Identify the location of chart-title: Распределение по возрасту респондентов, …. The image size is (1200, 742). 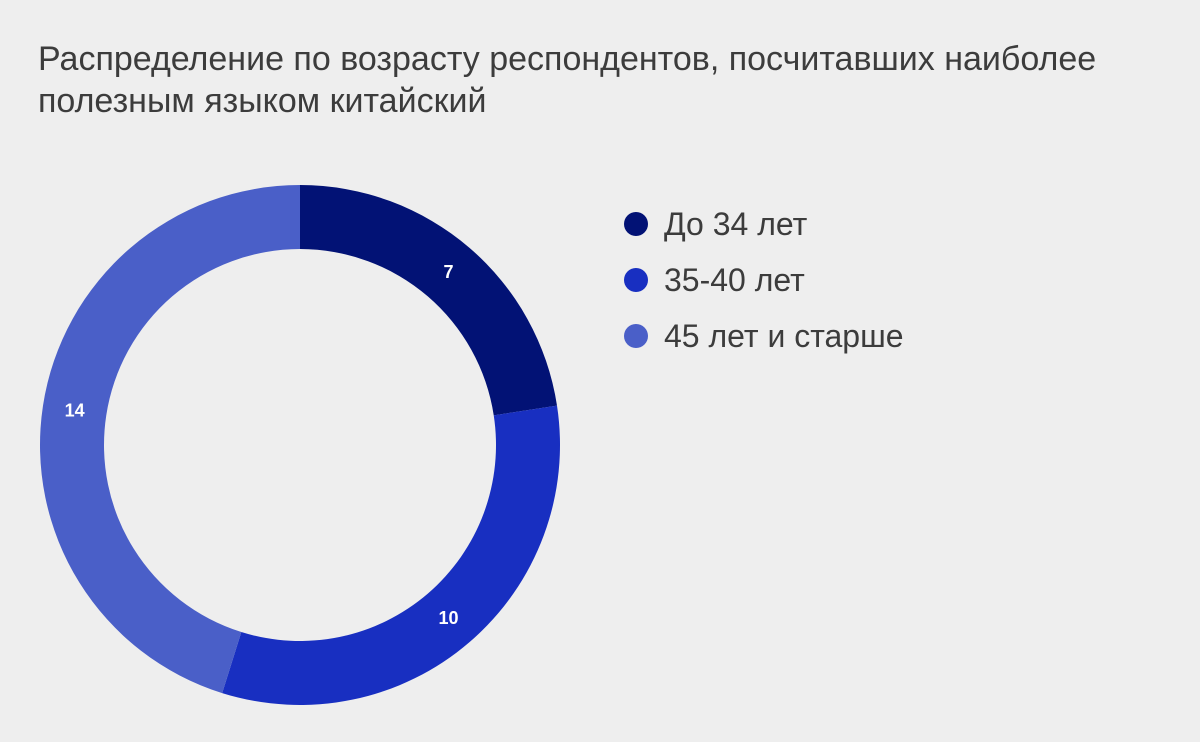
(567, 80).